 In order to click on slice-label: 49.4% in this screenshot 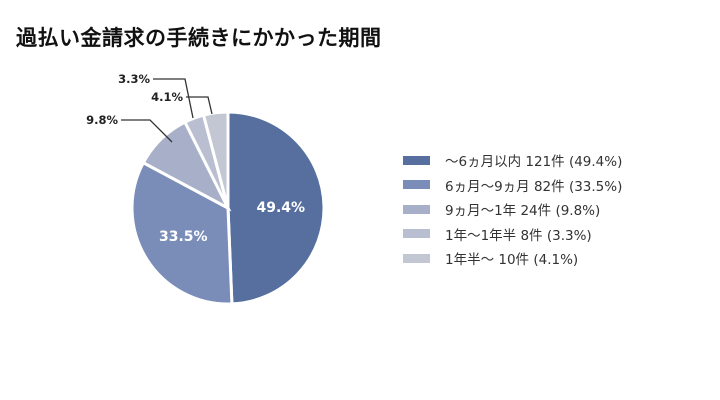, I will do `click(280, 208)`.